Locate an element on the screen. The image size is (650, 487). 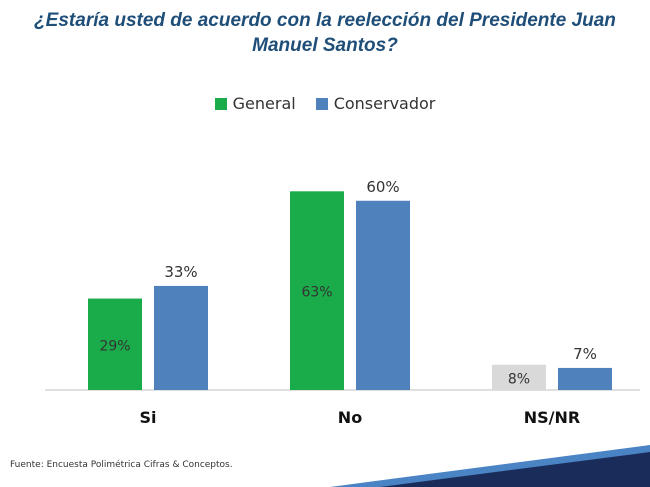
legend-item-general: General is located at coordinates (255, 103).